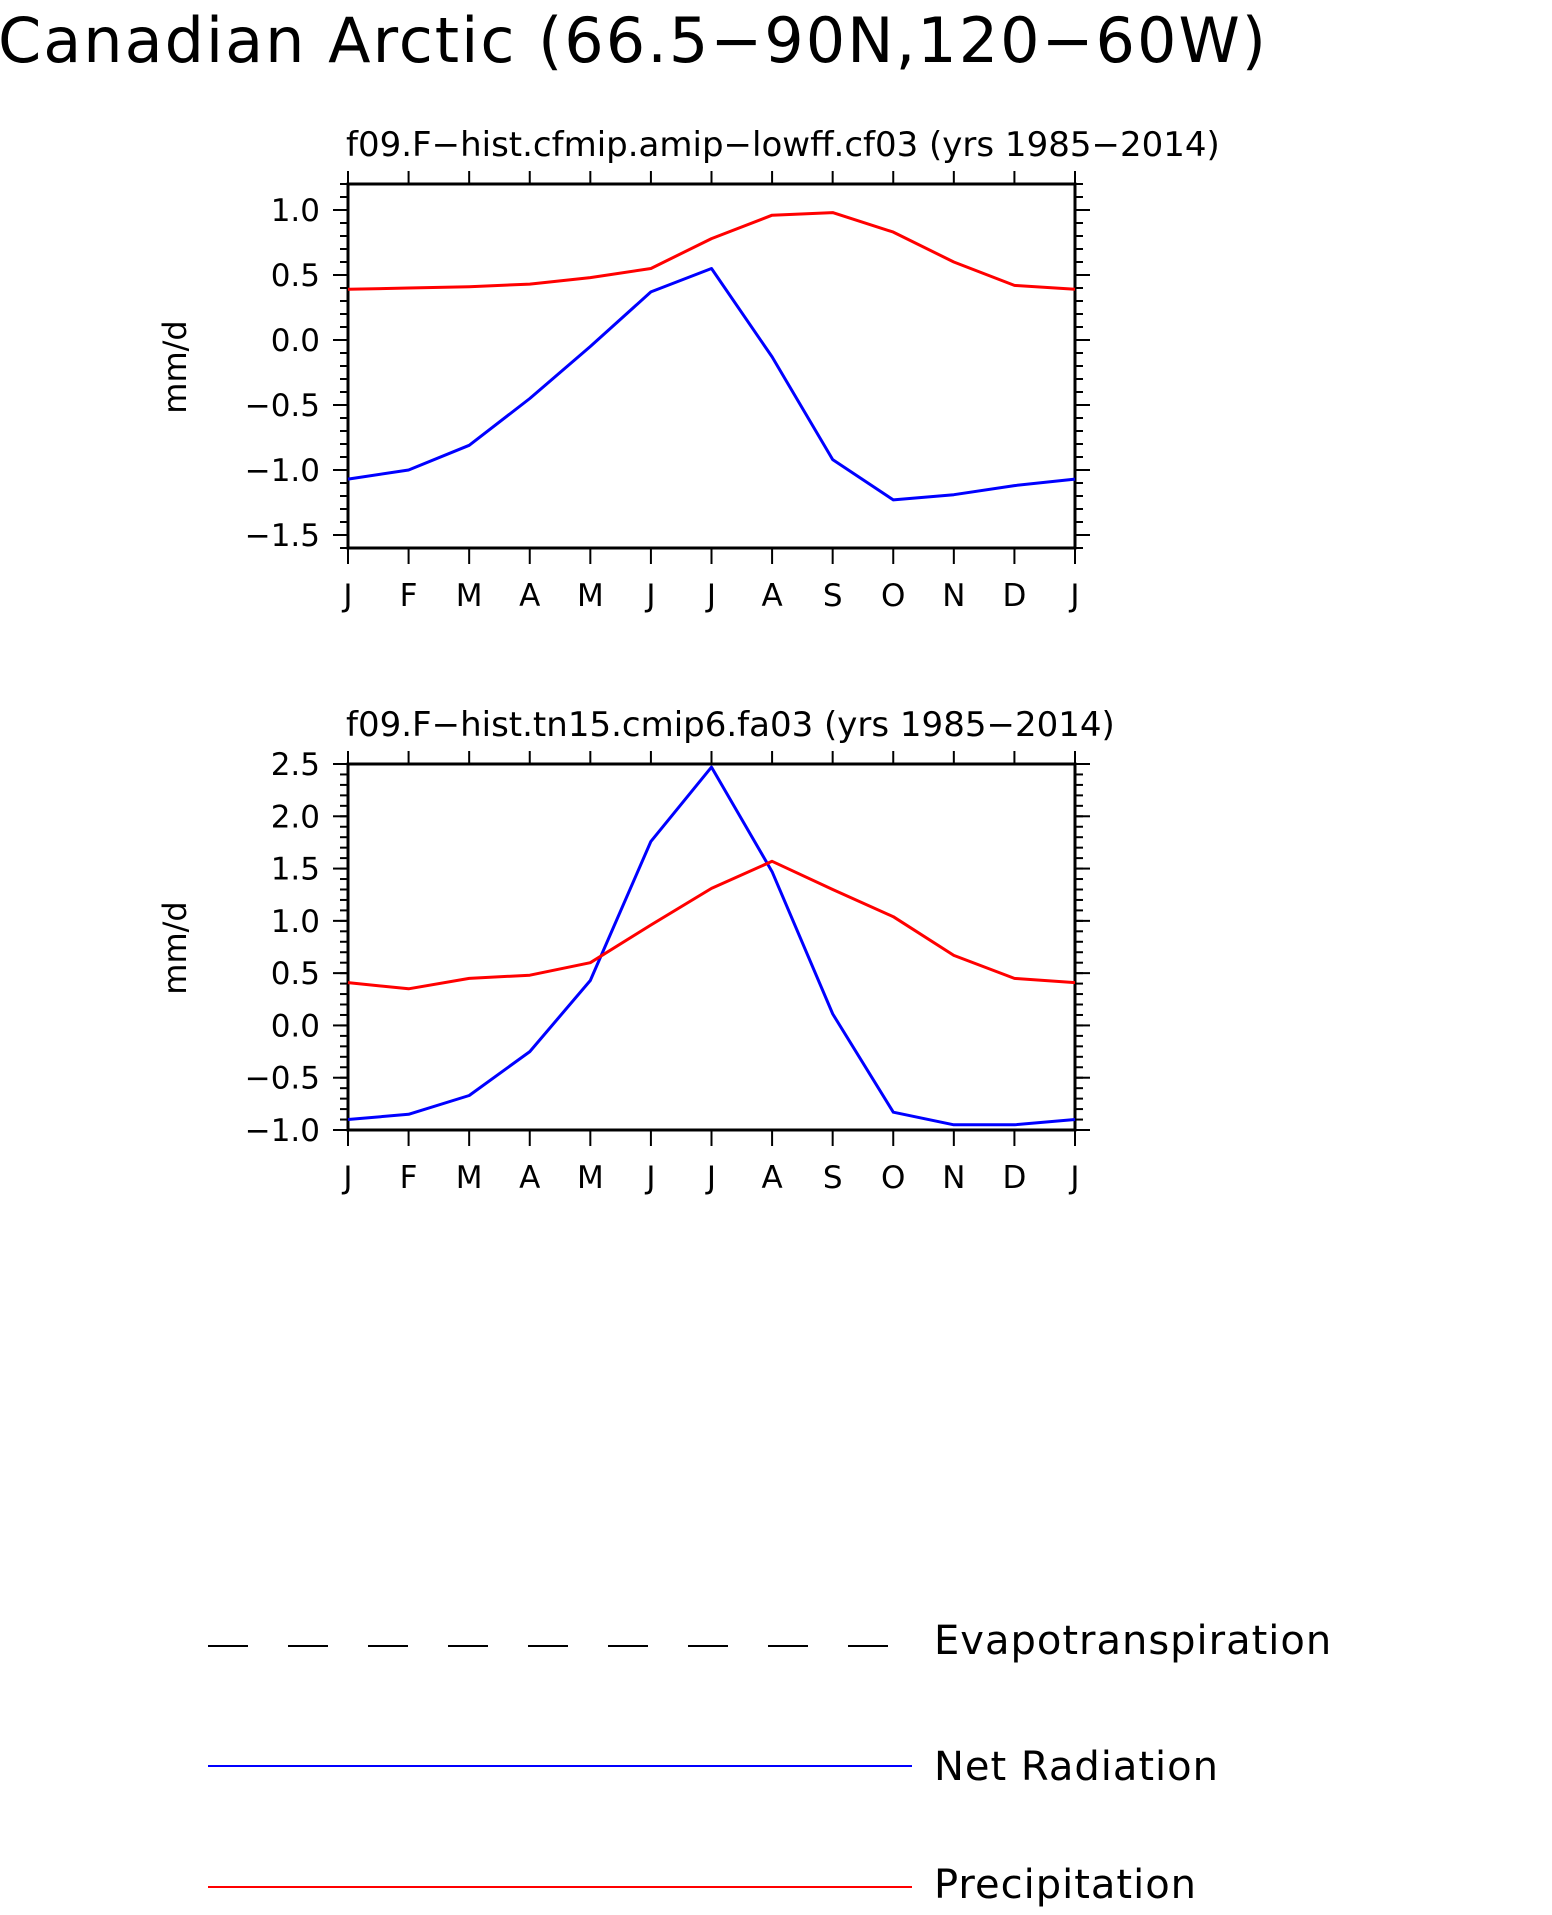 The image size is (1552, 1915). I want to click on chart-top-ytick-label: 1.0, so click(295, 211).